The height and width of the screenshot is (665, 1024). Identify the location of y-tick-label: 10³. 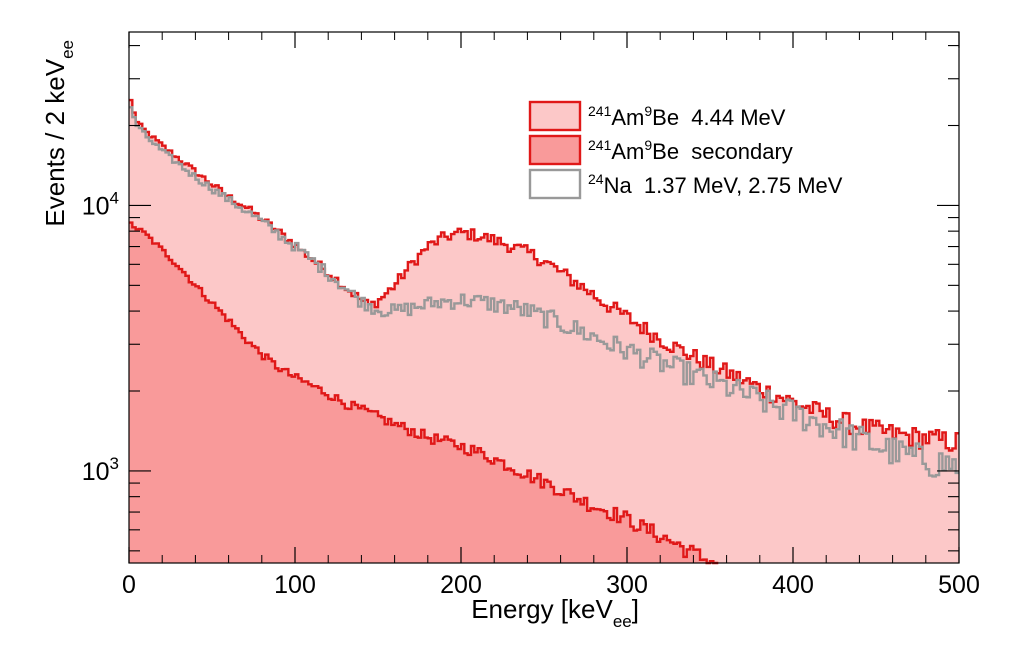
(100, 470).